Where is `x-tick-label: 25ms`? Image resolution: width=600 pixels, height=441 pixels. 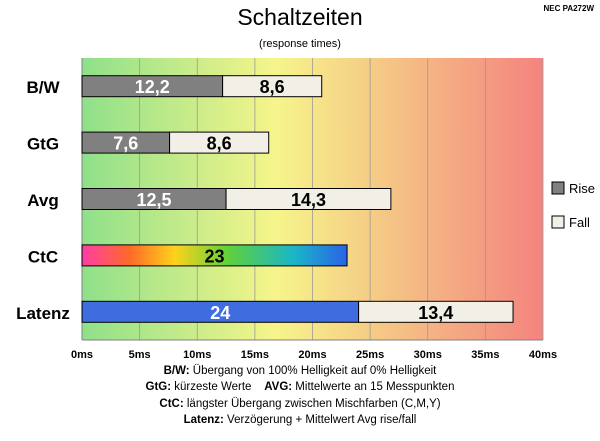 x-tick-label: 25ms is located at coordinates (370, 355).